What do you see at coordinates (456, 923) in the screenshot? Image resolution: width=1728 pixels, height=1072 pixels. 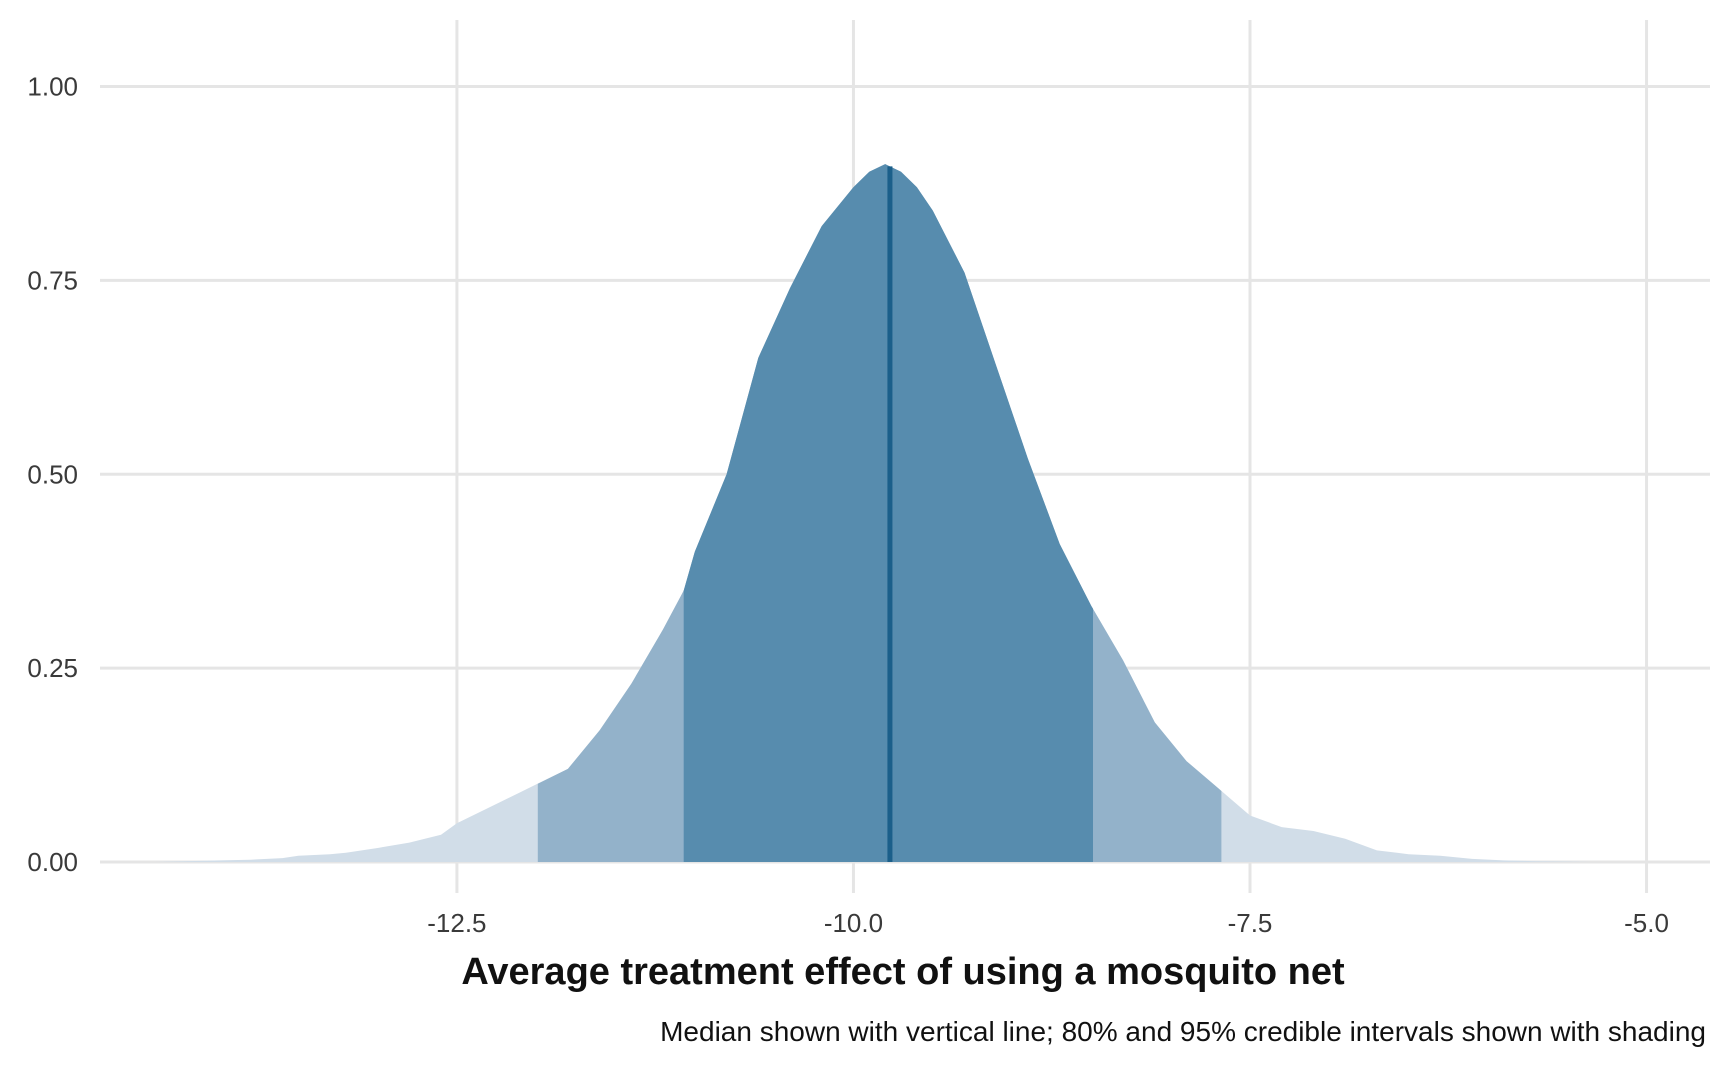 I see `x-tick-label: -12.5` at bounding box center [456, 923].